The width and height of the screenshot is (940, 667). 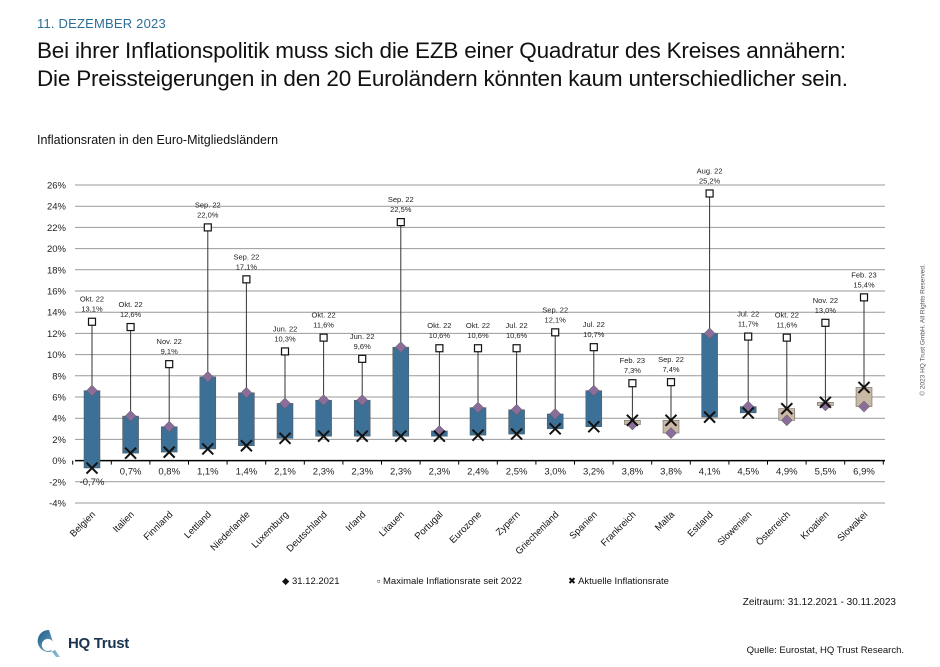 What do you see at coordinates (287, 581) in the screenshot?
I see `diamond-icon: ◆` at bounding box center [287, 581].